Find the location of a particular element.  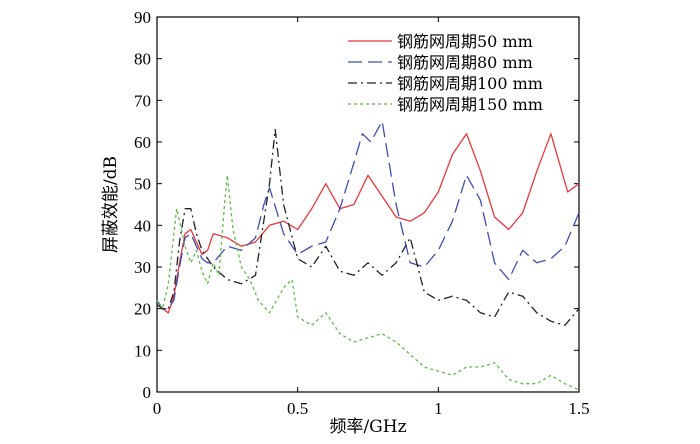

y-tick-label: 20 is located at coordinates (142, 309).